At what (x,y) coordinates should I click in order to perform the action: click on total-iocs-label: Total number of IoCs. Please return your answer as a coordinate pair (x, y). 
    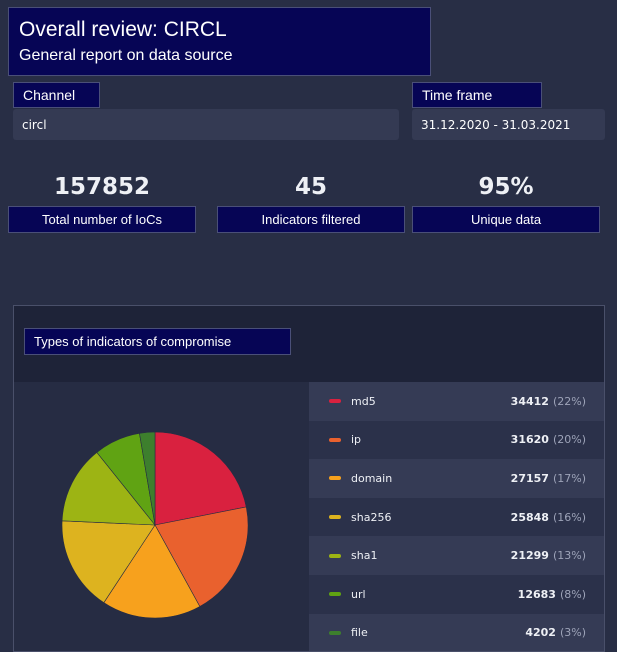
    Looking at the image, I should click on (102, 219).